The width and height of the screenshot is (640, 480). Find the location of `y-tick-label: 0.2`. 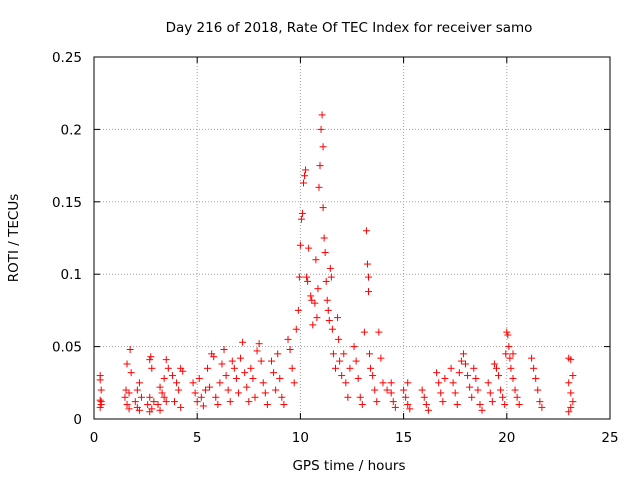

y-tick-label: 0.2 is located at coordinates (71, 130).